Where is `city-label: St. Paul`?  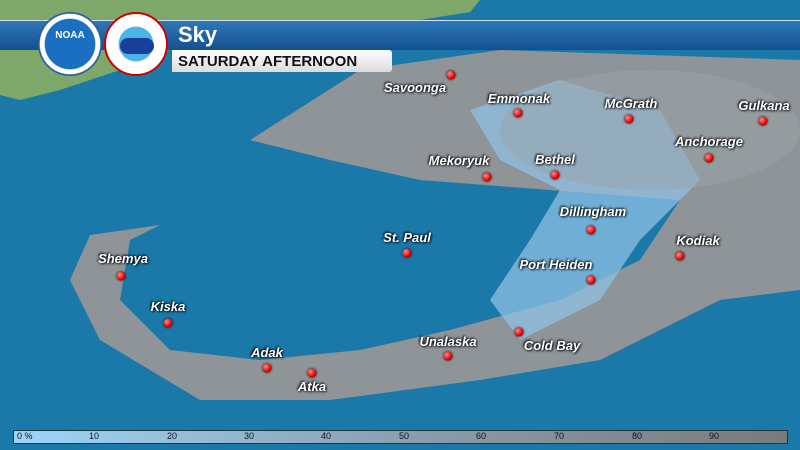
city-label: St. Paul is located at coordinates (407, 237).